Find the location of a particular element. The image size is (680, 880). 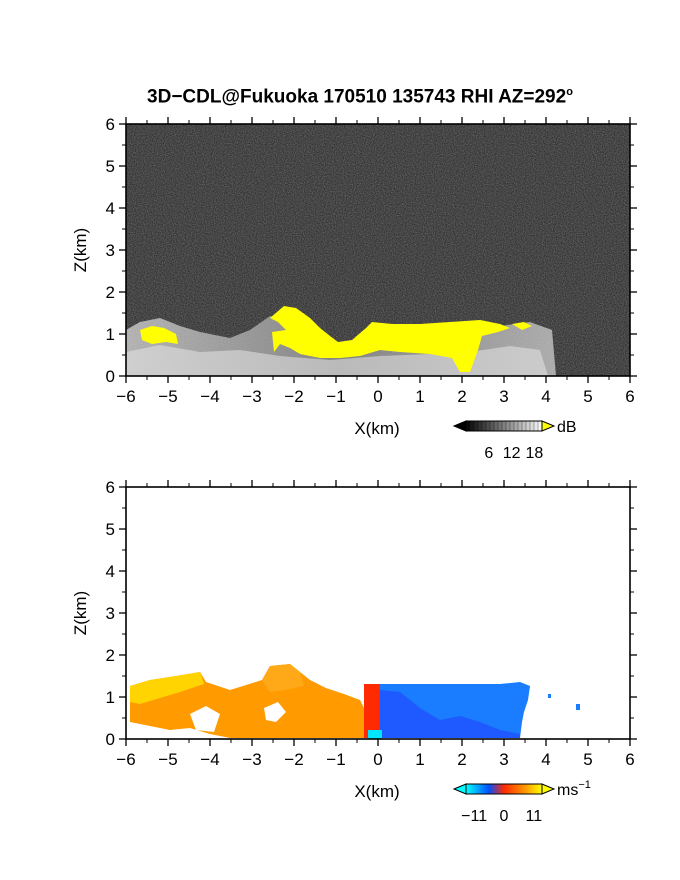

backscatter-colorbar-tick-label: 6 is located at coordinates (488, 453).